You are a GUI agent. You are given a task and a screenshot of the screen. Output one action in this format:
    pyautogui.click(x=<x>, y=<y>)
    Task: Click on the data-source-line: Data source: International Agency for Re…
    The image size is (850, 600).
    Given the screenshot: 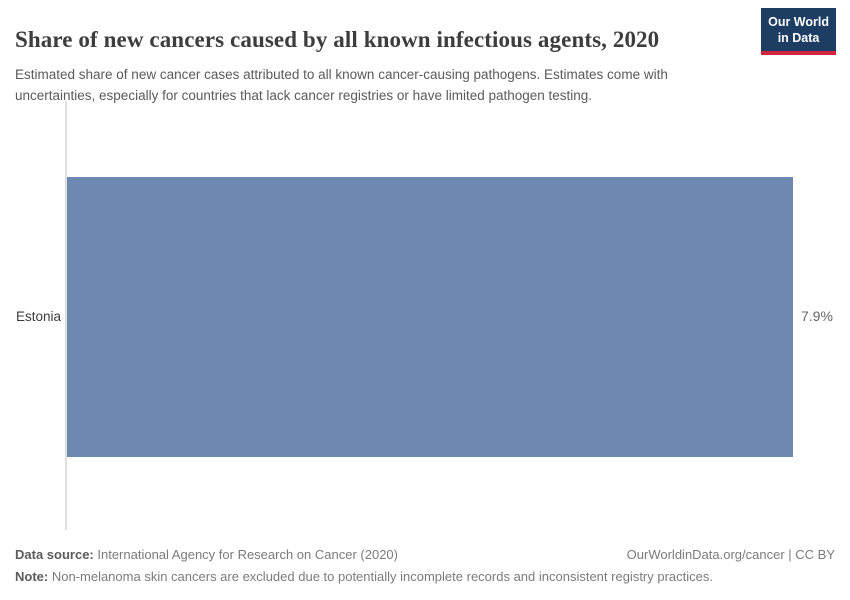 What is the action you would take?
    pyautogui.click(x=206, y=555)
    